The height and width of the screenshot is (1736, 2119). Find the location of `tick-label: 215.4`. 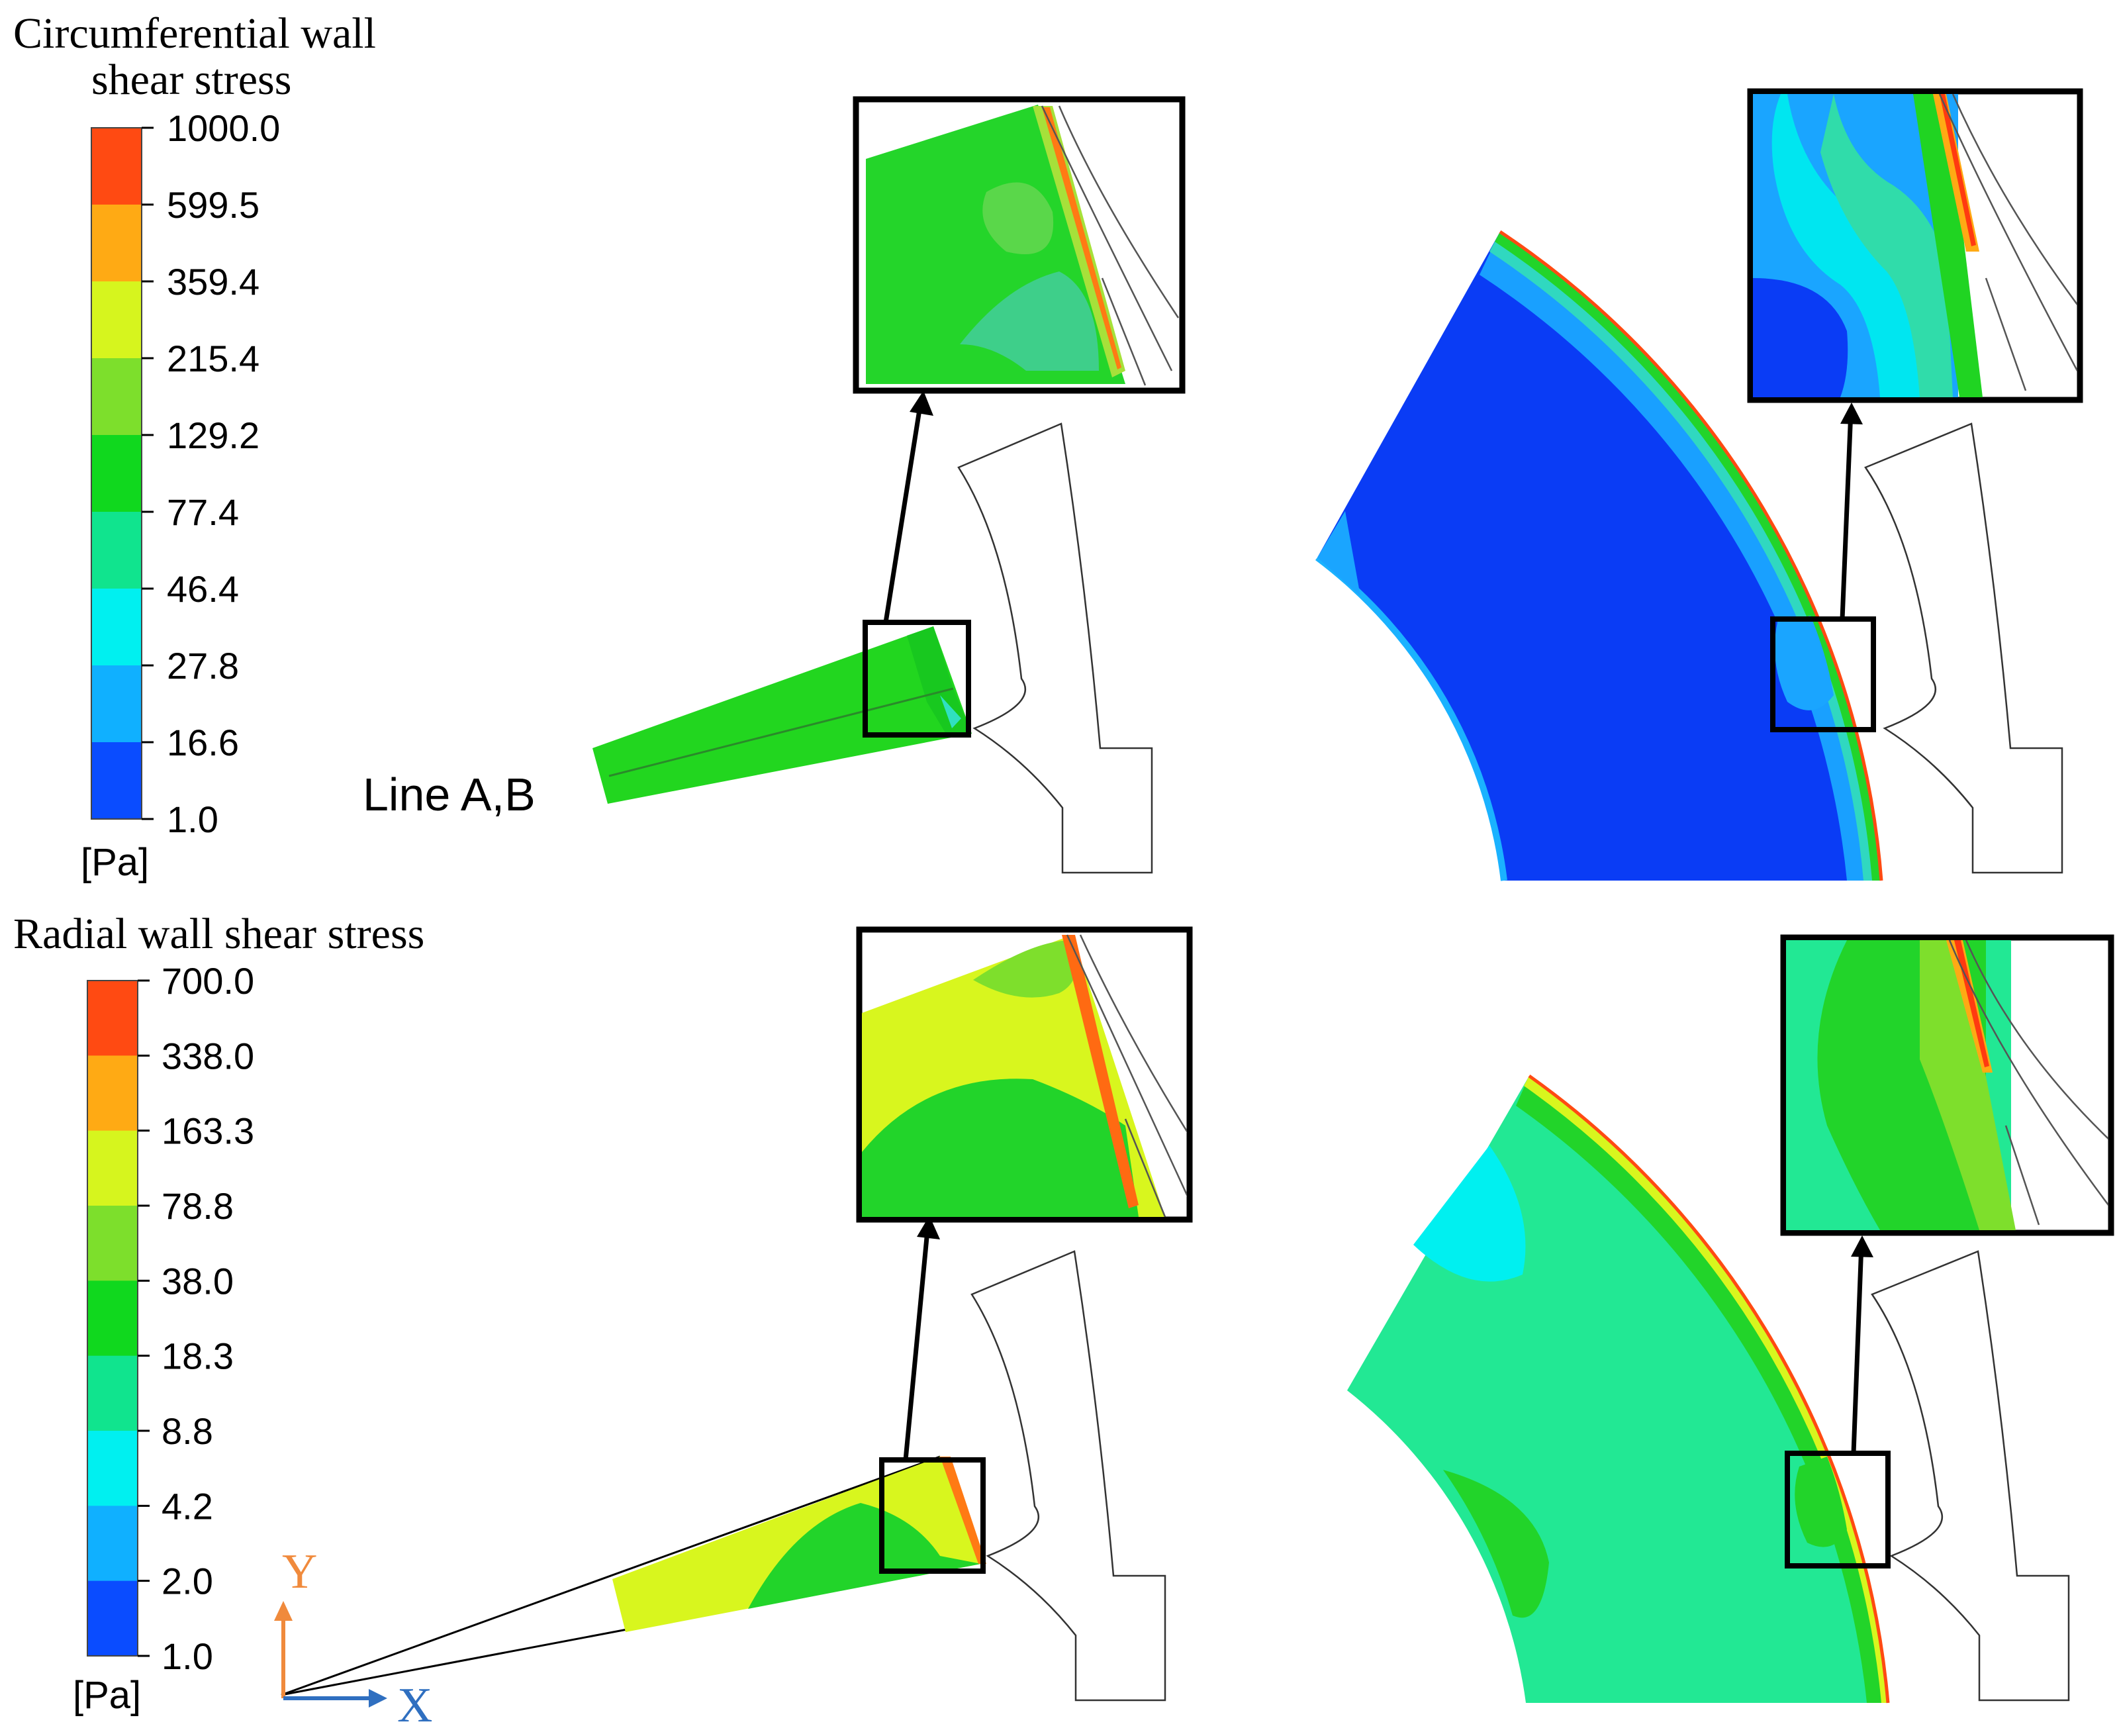

tick-label: 215.4 is located at coordinates (213, 358).